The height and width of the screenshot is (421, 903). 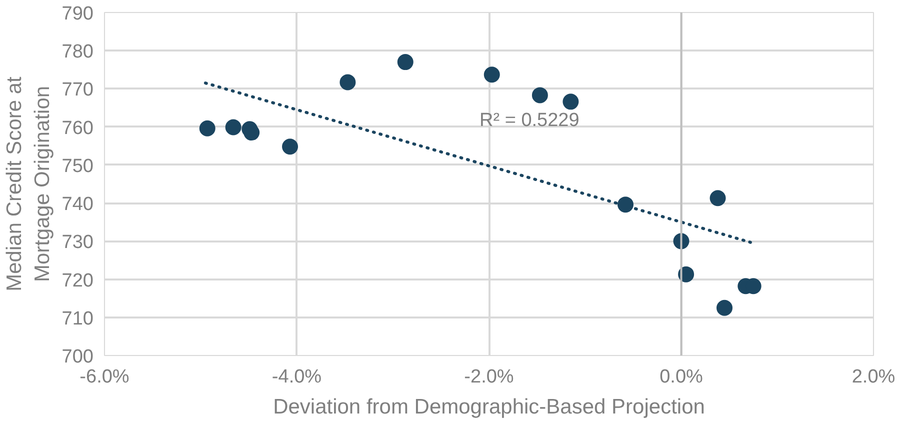 What do you see at coordinates (530, 120) in the screenshot?
I see `annotation: R² = 0.5229` at bounding box center [530, 120].